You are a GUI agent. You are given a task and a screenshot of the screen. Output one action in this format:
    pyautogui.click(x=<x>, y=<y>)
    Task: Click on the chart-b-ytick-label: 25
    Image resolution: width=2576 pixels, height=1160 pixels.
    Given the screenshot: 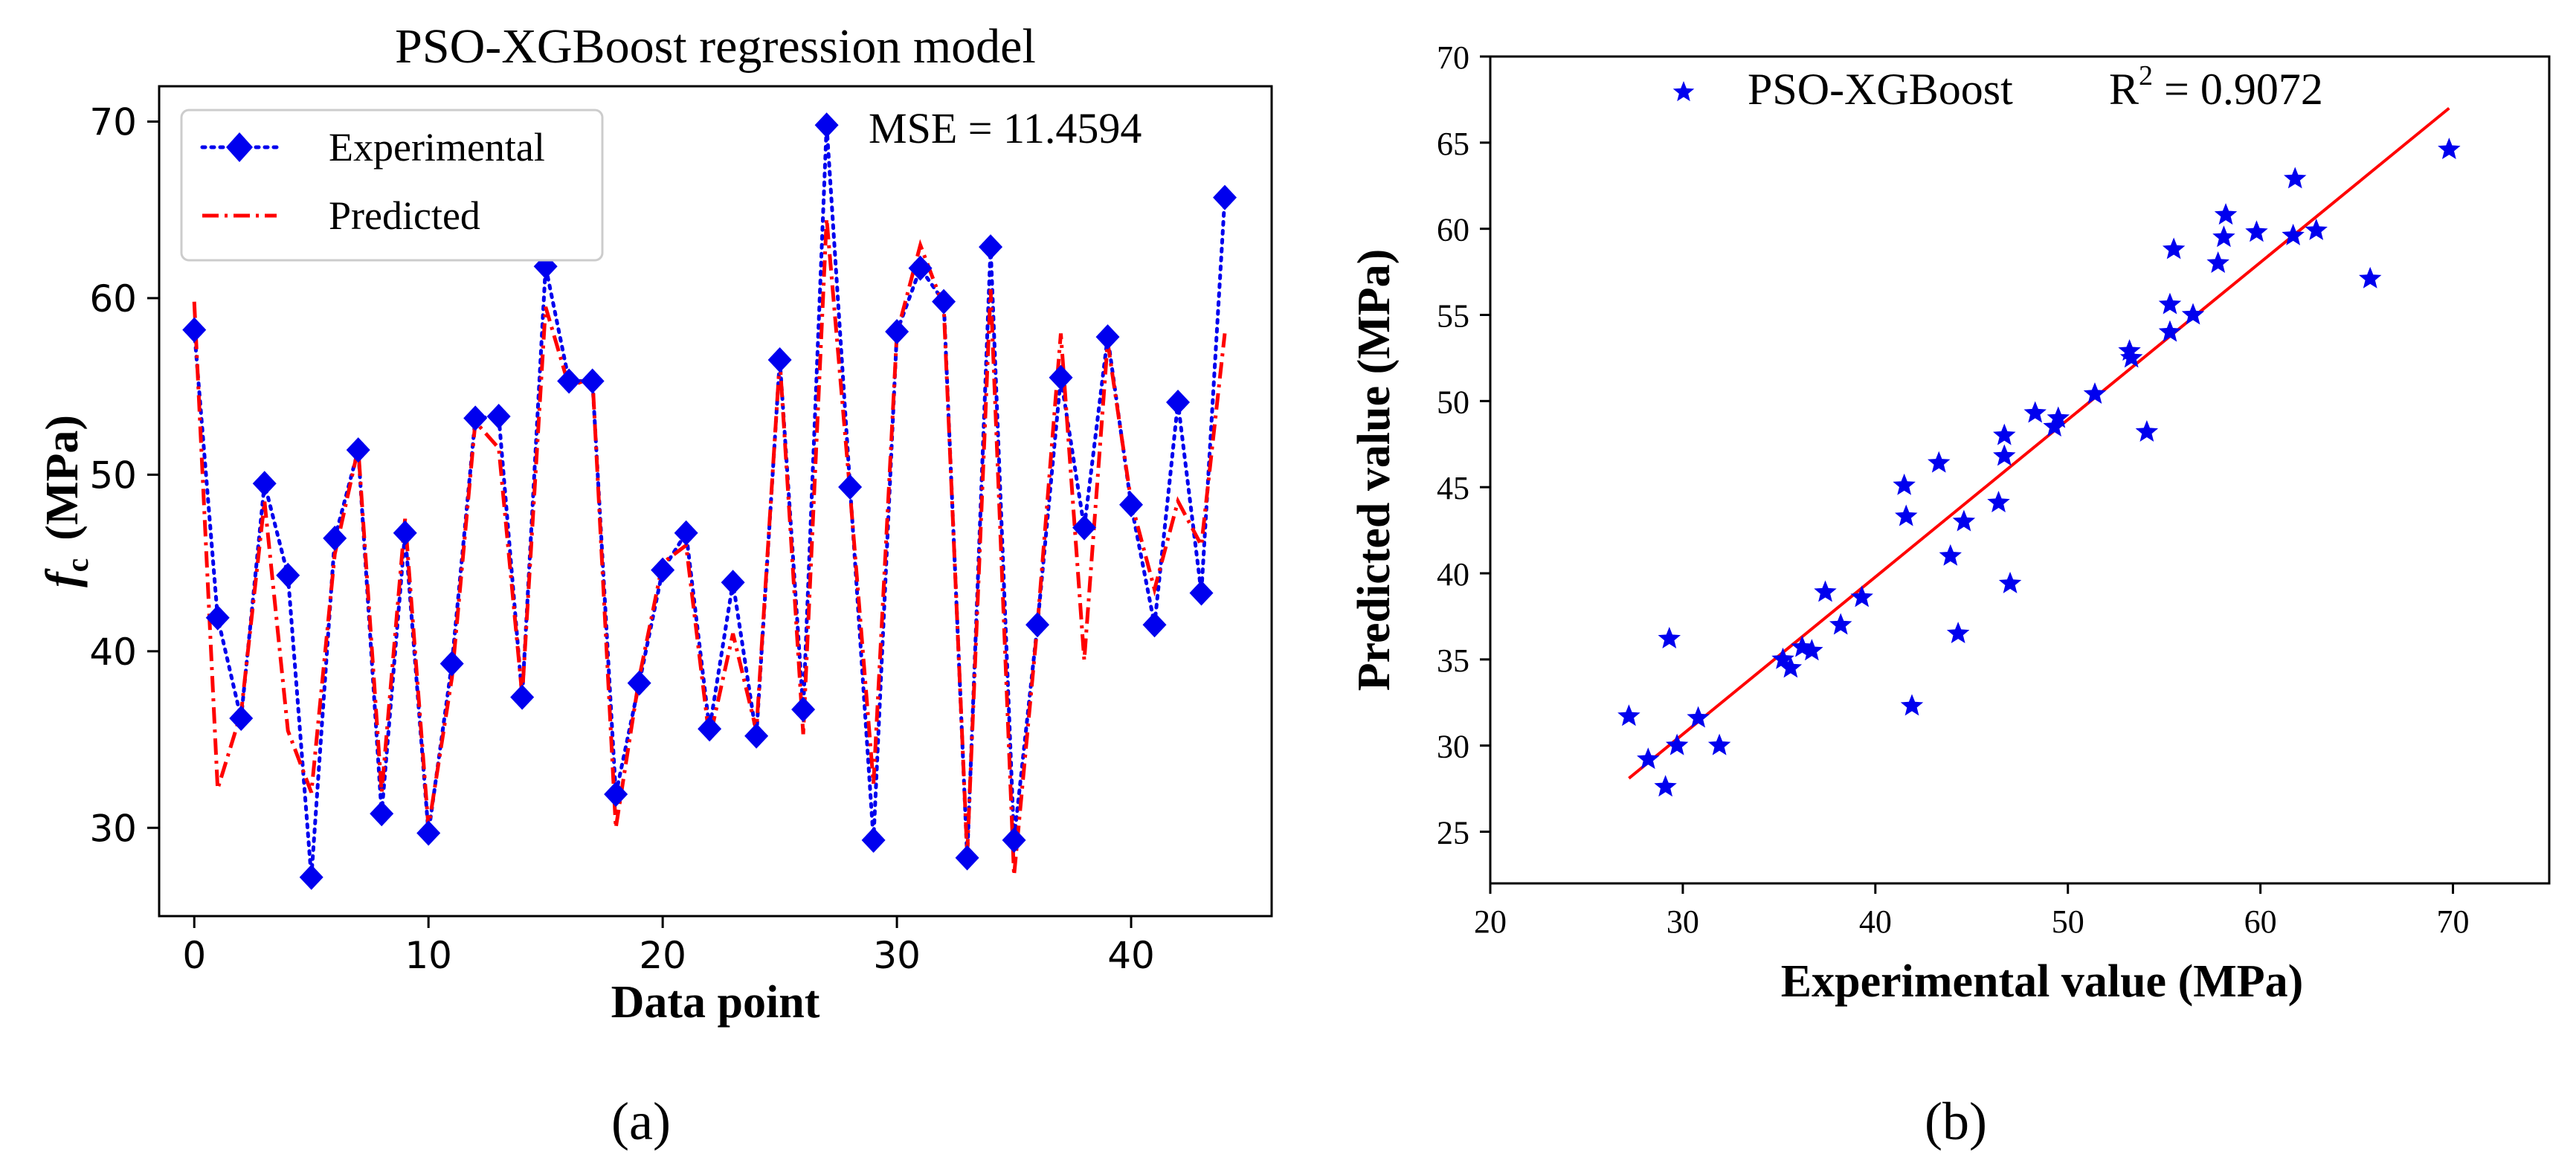 What is the action you would take?
    pyautogui.click(x=1453, y=833)
    